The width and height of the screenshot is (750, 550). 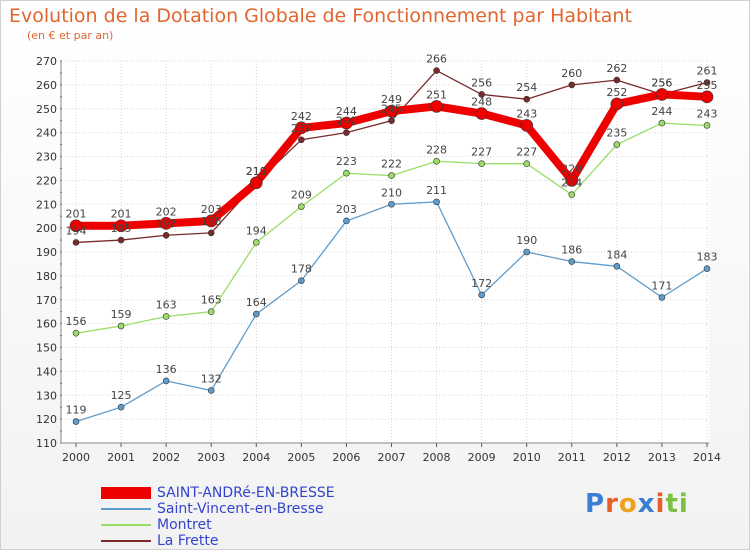 What do you see at coordinates (526, 240) in the screenshot?
I see `data-label-saint-vincent: 190` at bounding box center [526, 240].